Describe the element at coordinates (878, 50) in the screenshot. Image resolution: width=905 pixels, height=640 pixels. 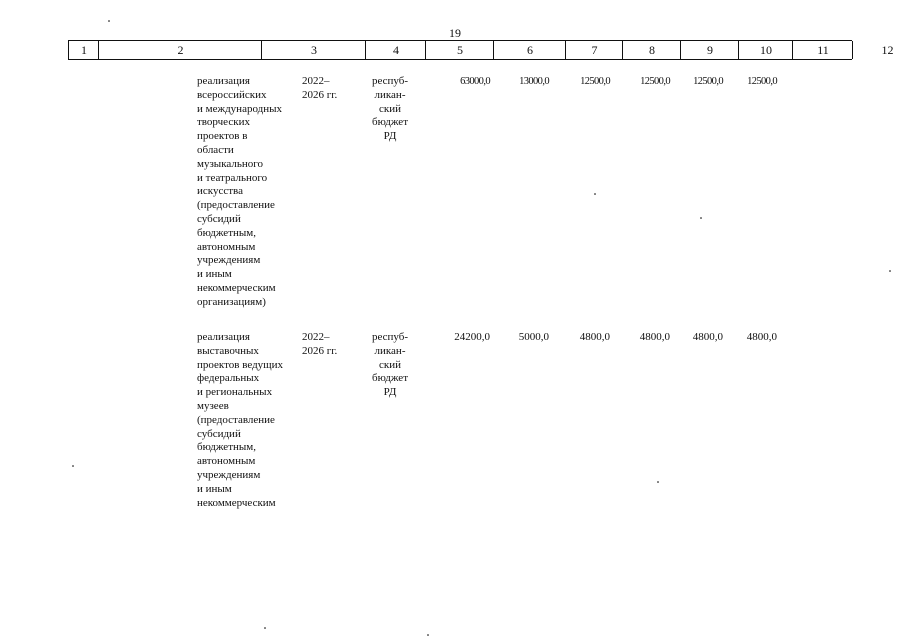
I see `column-header: 12` at that location.